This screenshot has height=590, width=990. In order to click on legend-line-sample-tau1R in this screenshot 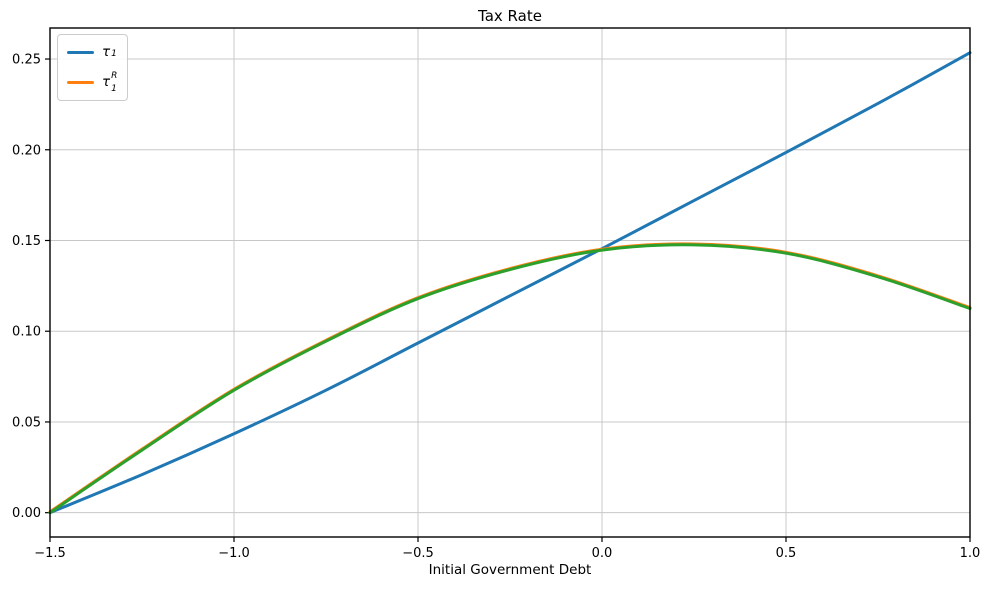, I will do `click(80, 82)`.